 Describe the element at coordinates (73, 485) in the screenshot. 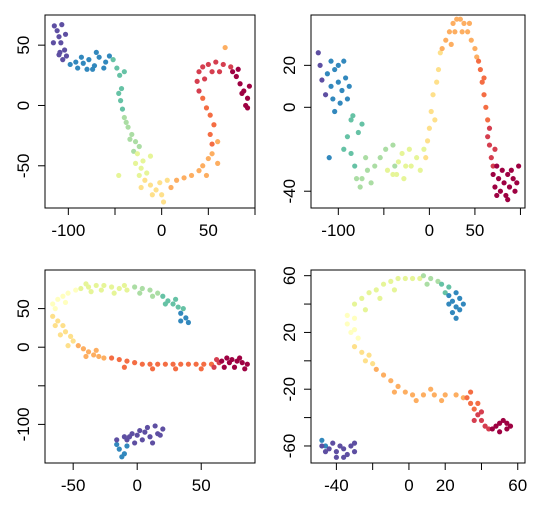

I see `x-tick-label: -50` at that location.